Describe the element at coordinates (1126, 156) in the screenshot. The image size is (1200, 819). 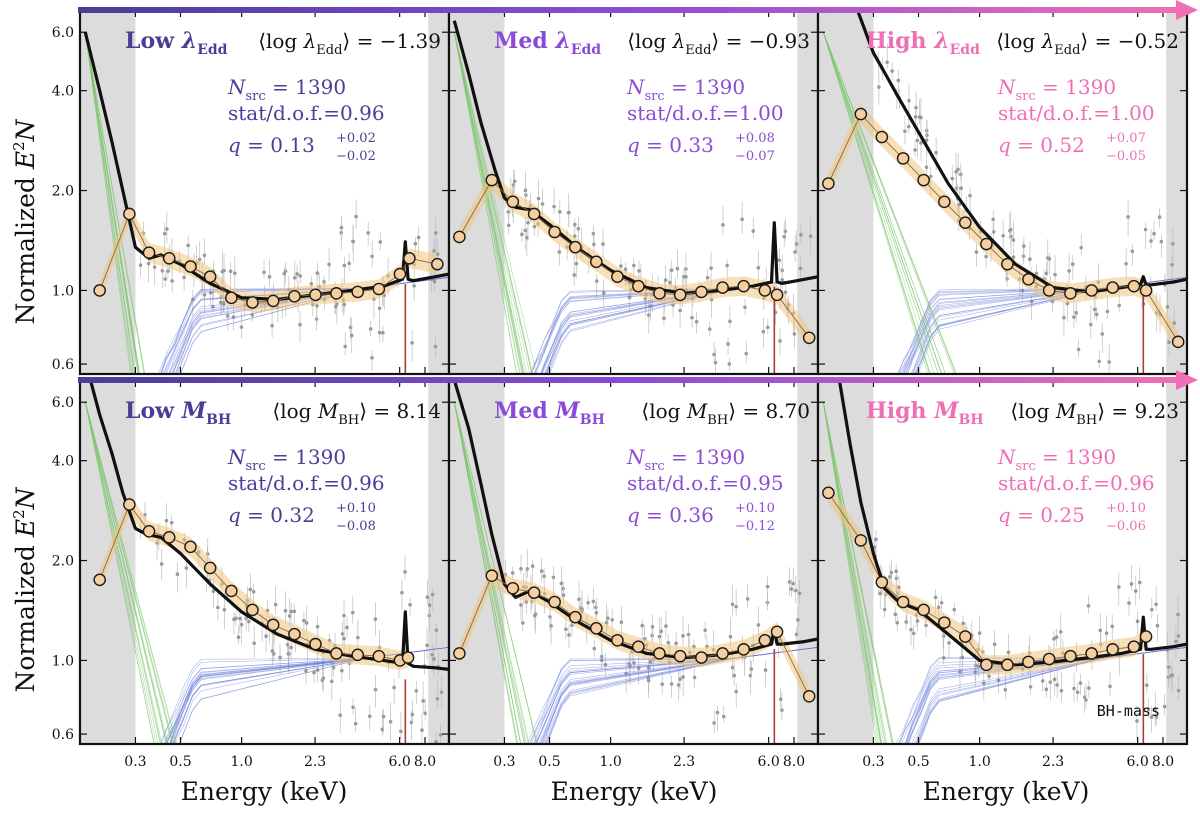
I see `q-lower-error: −0.05` at that location.